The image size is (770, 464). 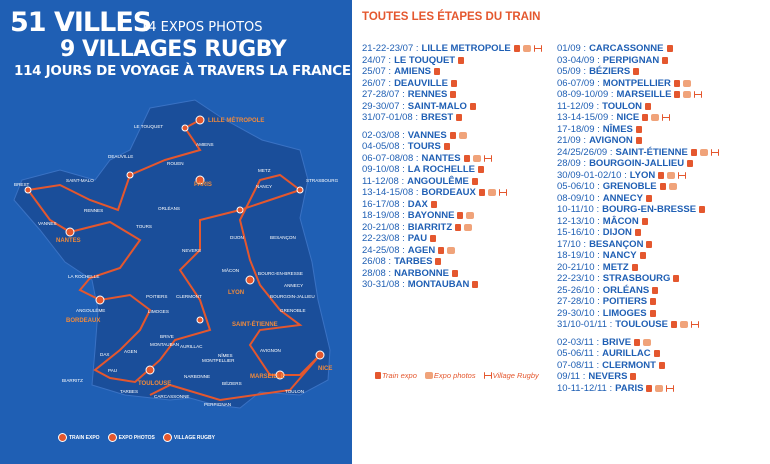 I want to click on stage-city: POITIERS, so click(x=625, y=301).